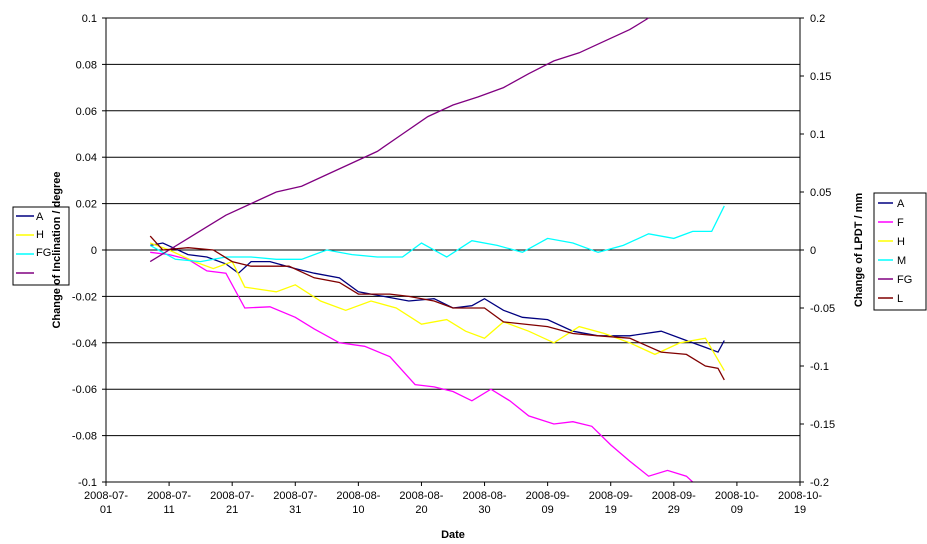 The image size is (927, 544). I want to click on y-right-tick-label: -0.05, so click(822, 309).